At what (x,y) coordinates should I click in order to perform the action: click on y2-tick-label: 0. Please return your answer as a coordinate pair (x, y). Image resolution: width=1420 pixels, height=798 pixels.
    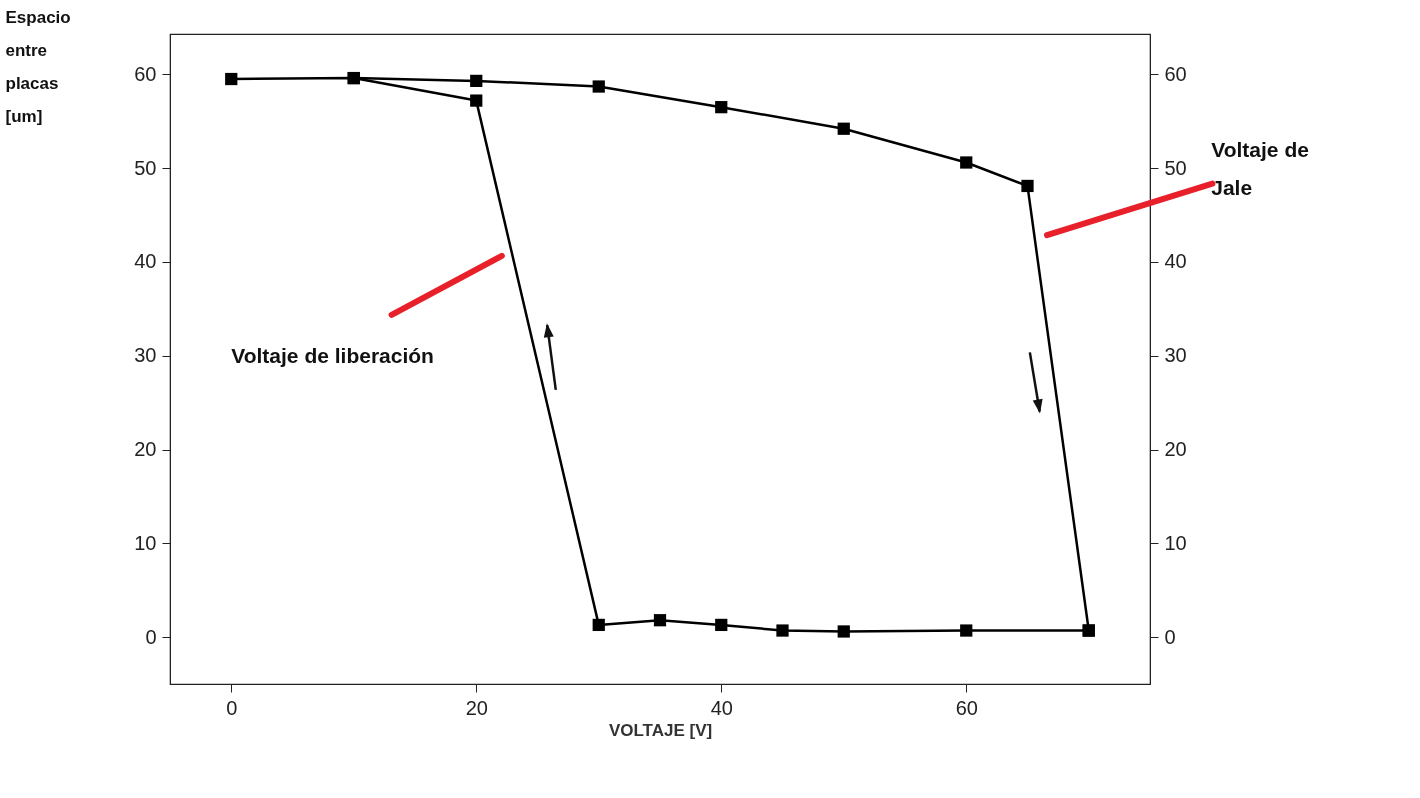
    Looking at the image, I should click on (1170, 636).